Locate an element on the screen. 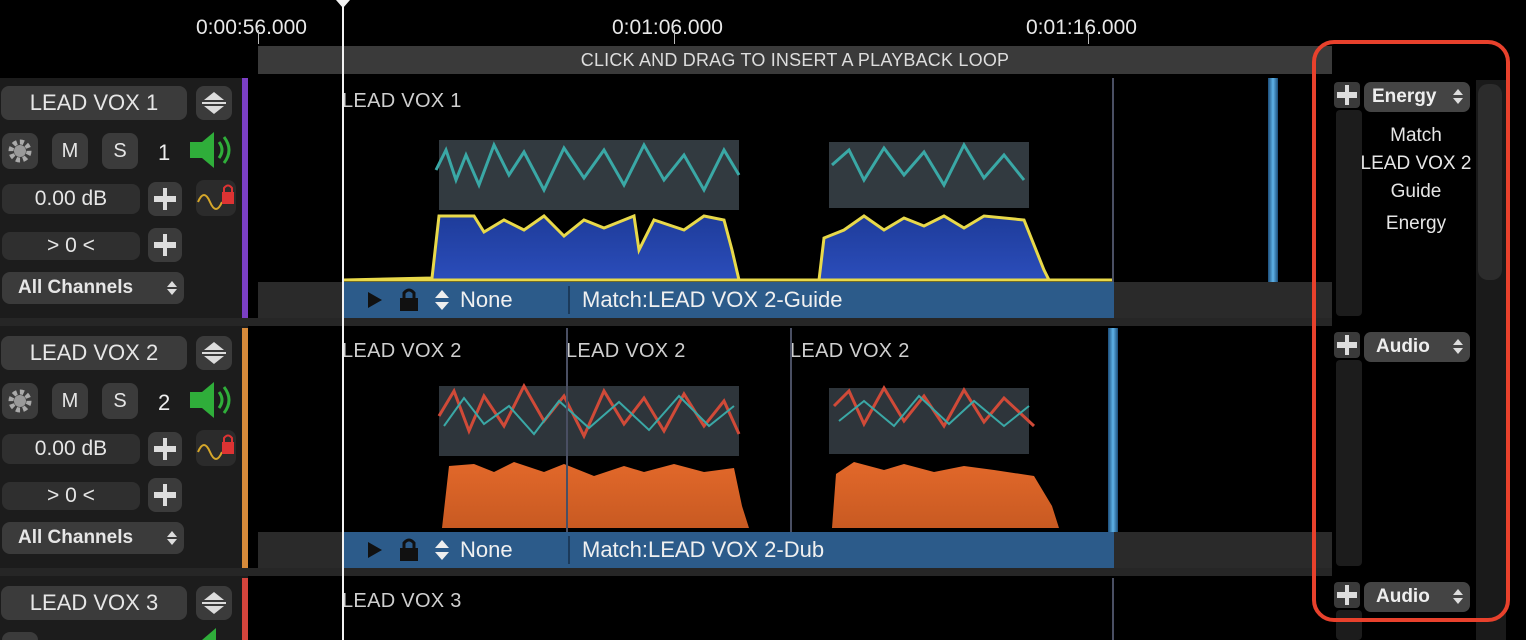 The width and height of the screenshot is (1526, 640). playhead-marker-icon is located at coordinates (343, 4).